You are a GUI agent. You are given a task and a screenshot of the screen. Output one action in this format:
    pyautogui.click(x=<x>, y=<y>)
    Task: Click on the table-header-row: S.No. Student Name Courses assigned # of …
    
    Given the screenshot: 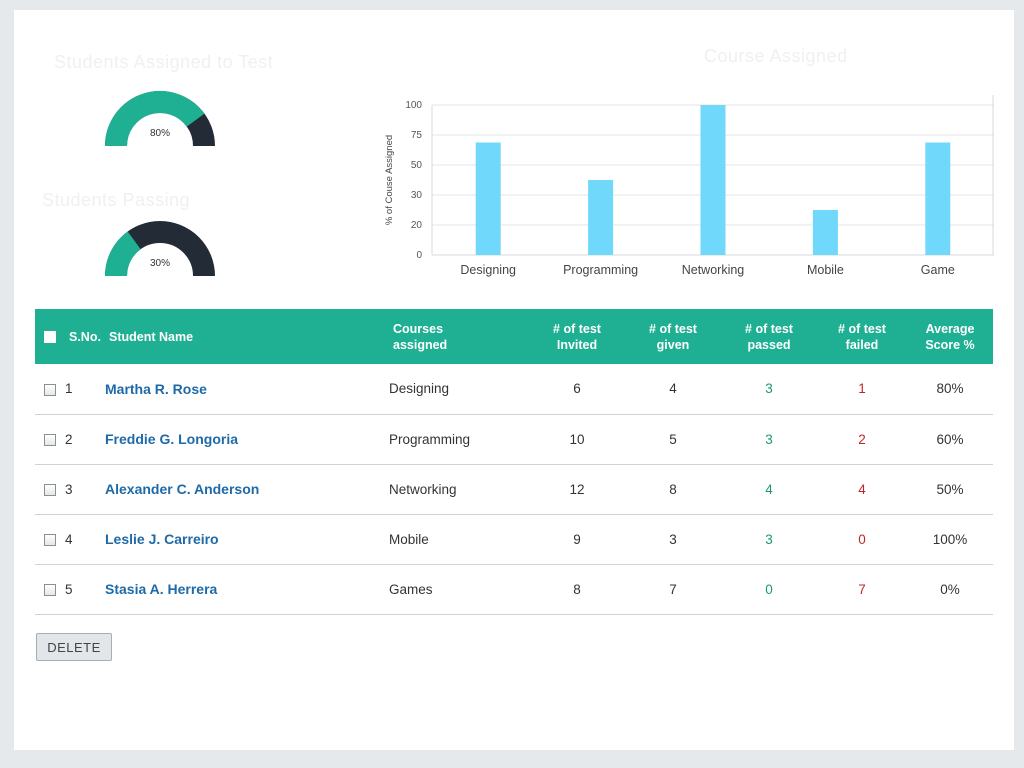 What is the action you would take?
    pyautogui.click(x=514, y=336)
    